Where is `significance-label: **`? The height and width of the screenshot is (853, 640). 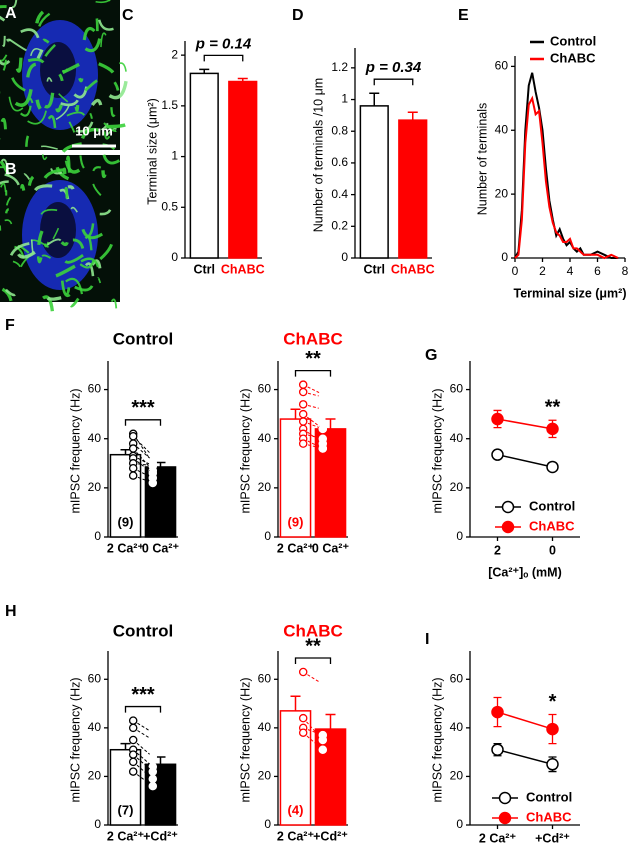
significance-label: ** is located at coordinates (313, 646).